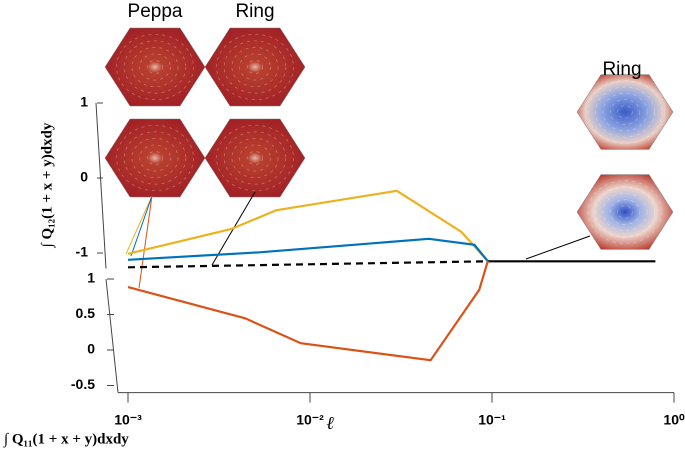  I want to click on y-tick-label: -1, so click(82, 252).